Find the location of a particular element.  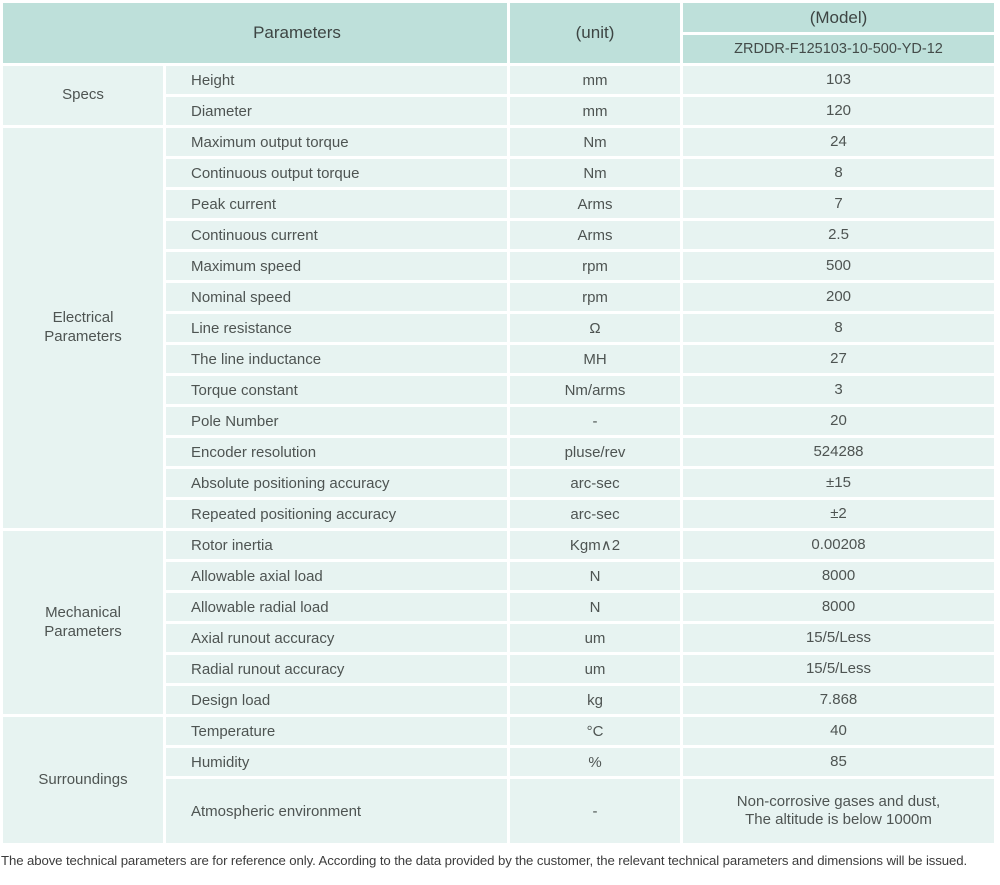

table-row: Allowable axial load N 8000 is located at coordinates (498, 576).